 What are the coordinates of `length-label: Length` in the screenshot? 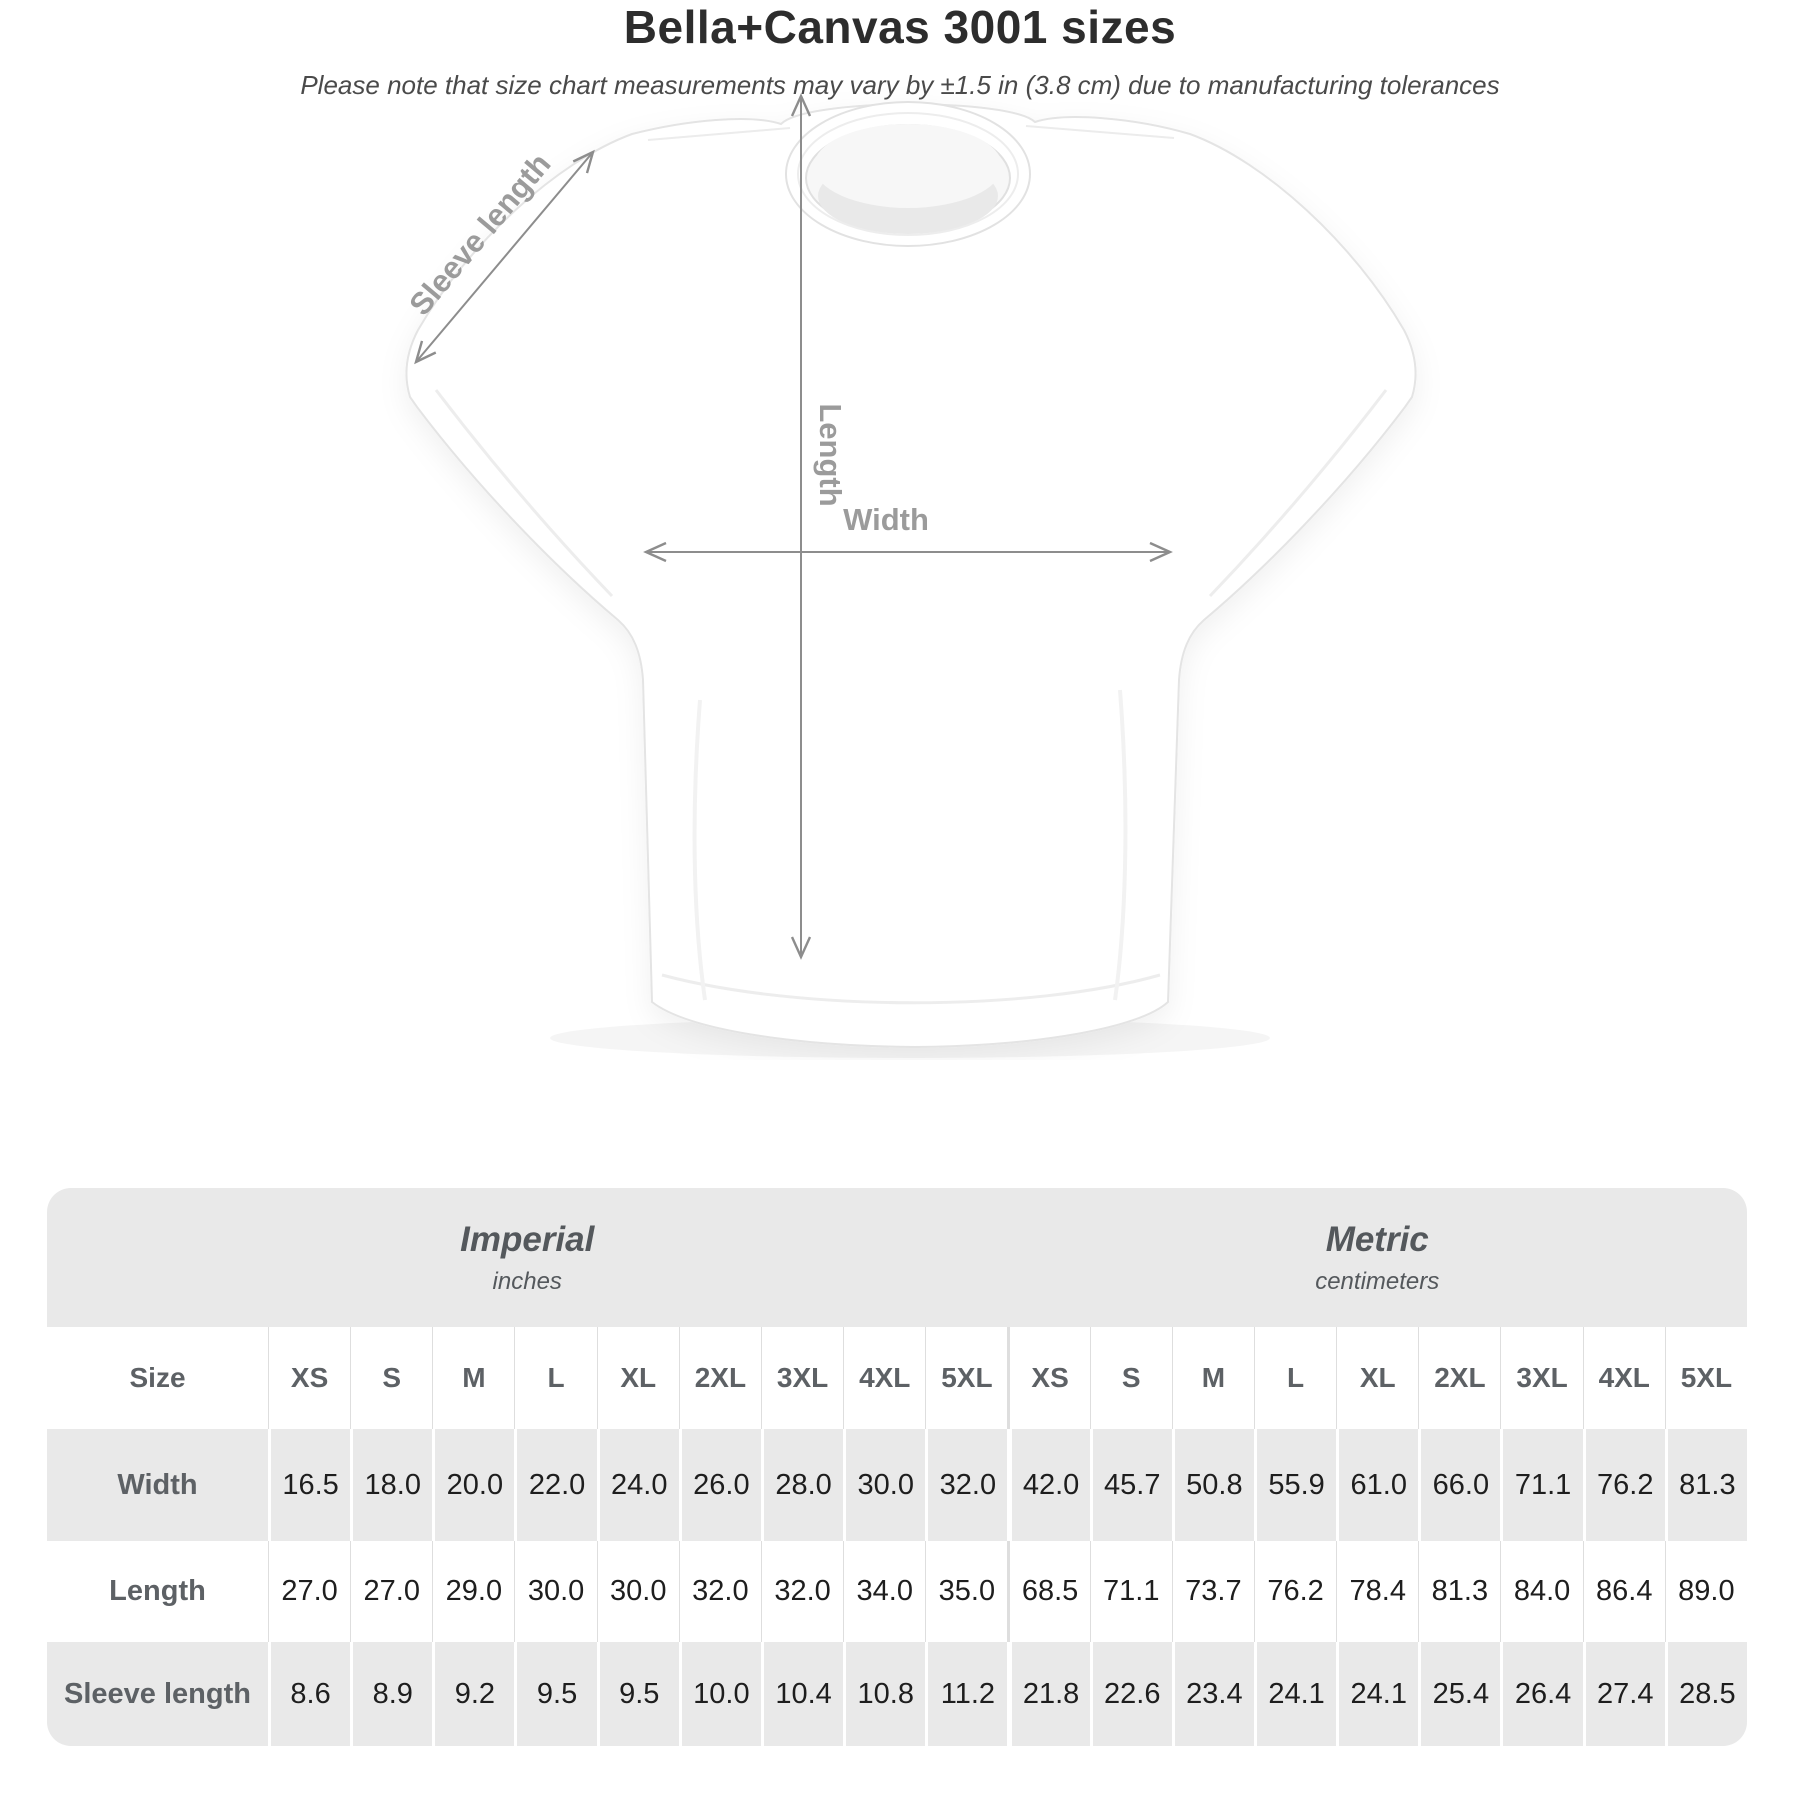 It's located at (830, 454).